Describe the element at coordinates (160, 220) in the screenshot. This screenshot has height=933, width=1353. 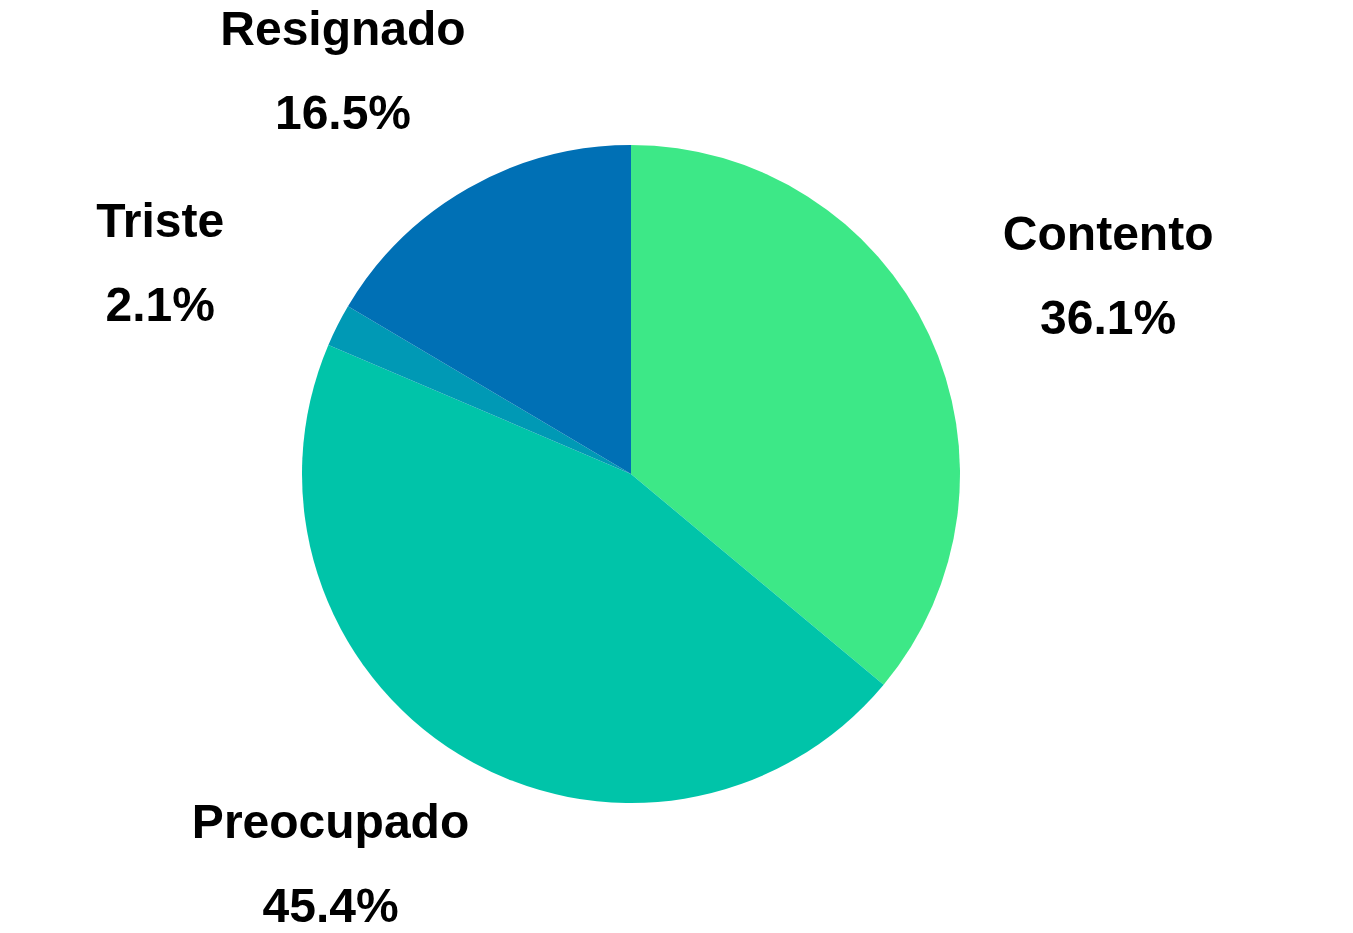
I see `slice-label: Triste` at that location.